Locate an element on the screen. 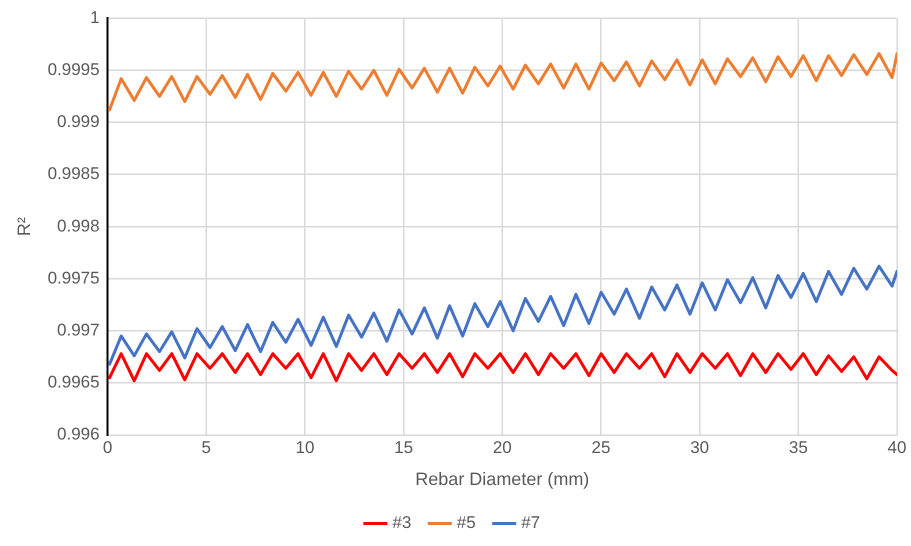 The height and width of the screenshot is (546, 911). legend-label: #5 is located at coordinates (466, 522).